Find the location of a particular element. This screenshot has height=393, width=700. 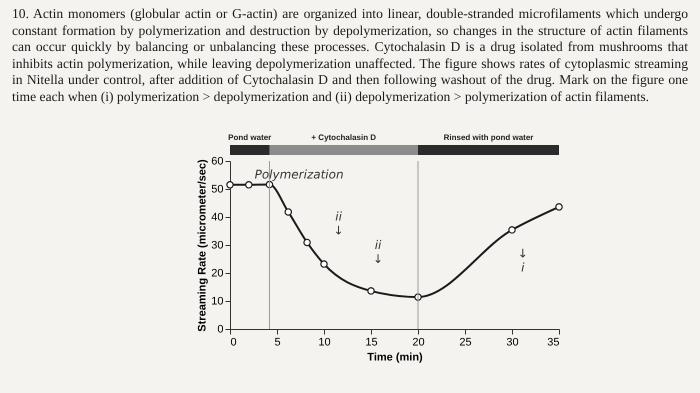

y-tick-label: 50 is located at coordinates (217, 189).